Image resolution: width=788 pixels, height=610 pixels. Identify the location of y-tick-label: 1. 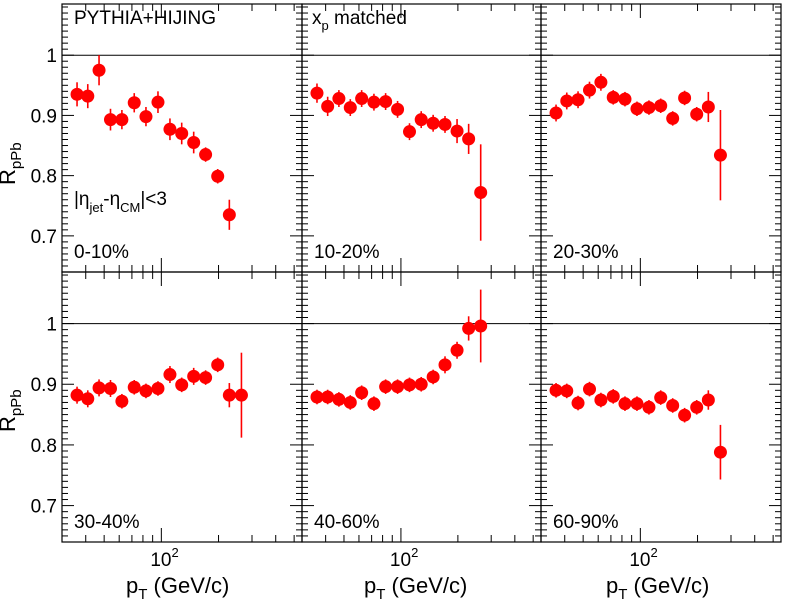
(51, 56).